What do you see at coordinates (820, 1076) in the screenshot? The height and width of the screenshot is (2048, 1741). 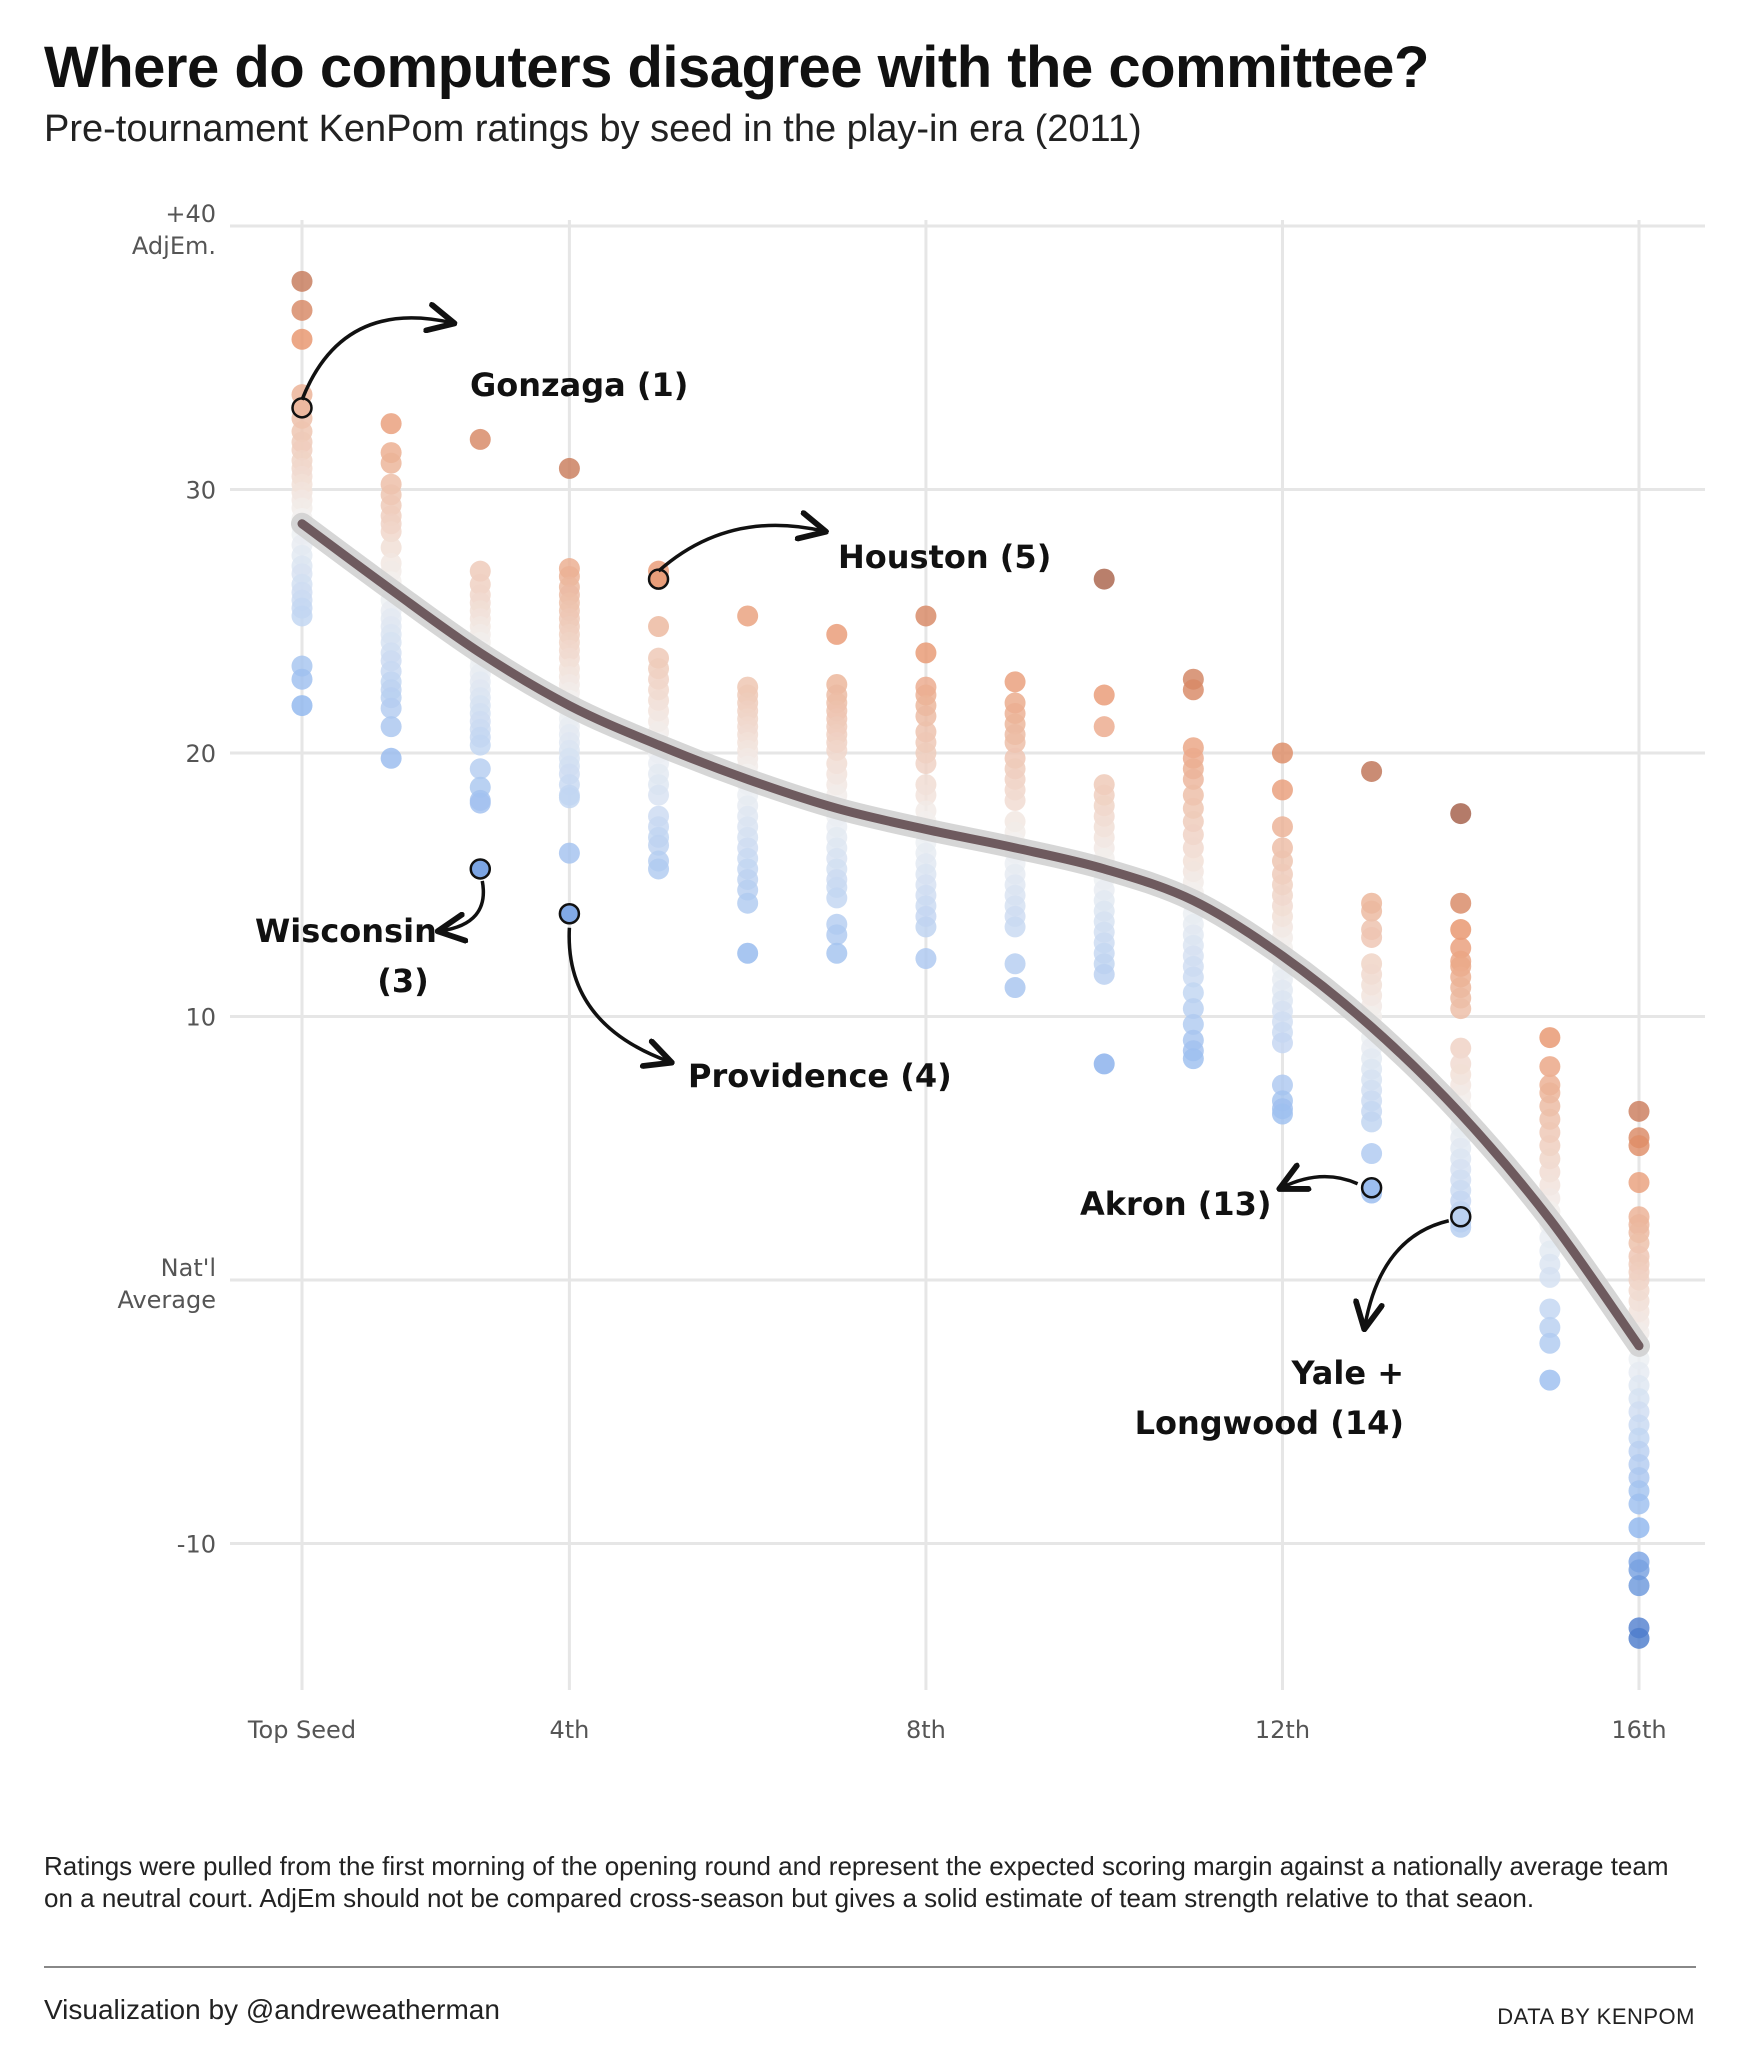 I see `annotation-label: Providence (4)` at bounding box center [820, 1076].